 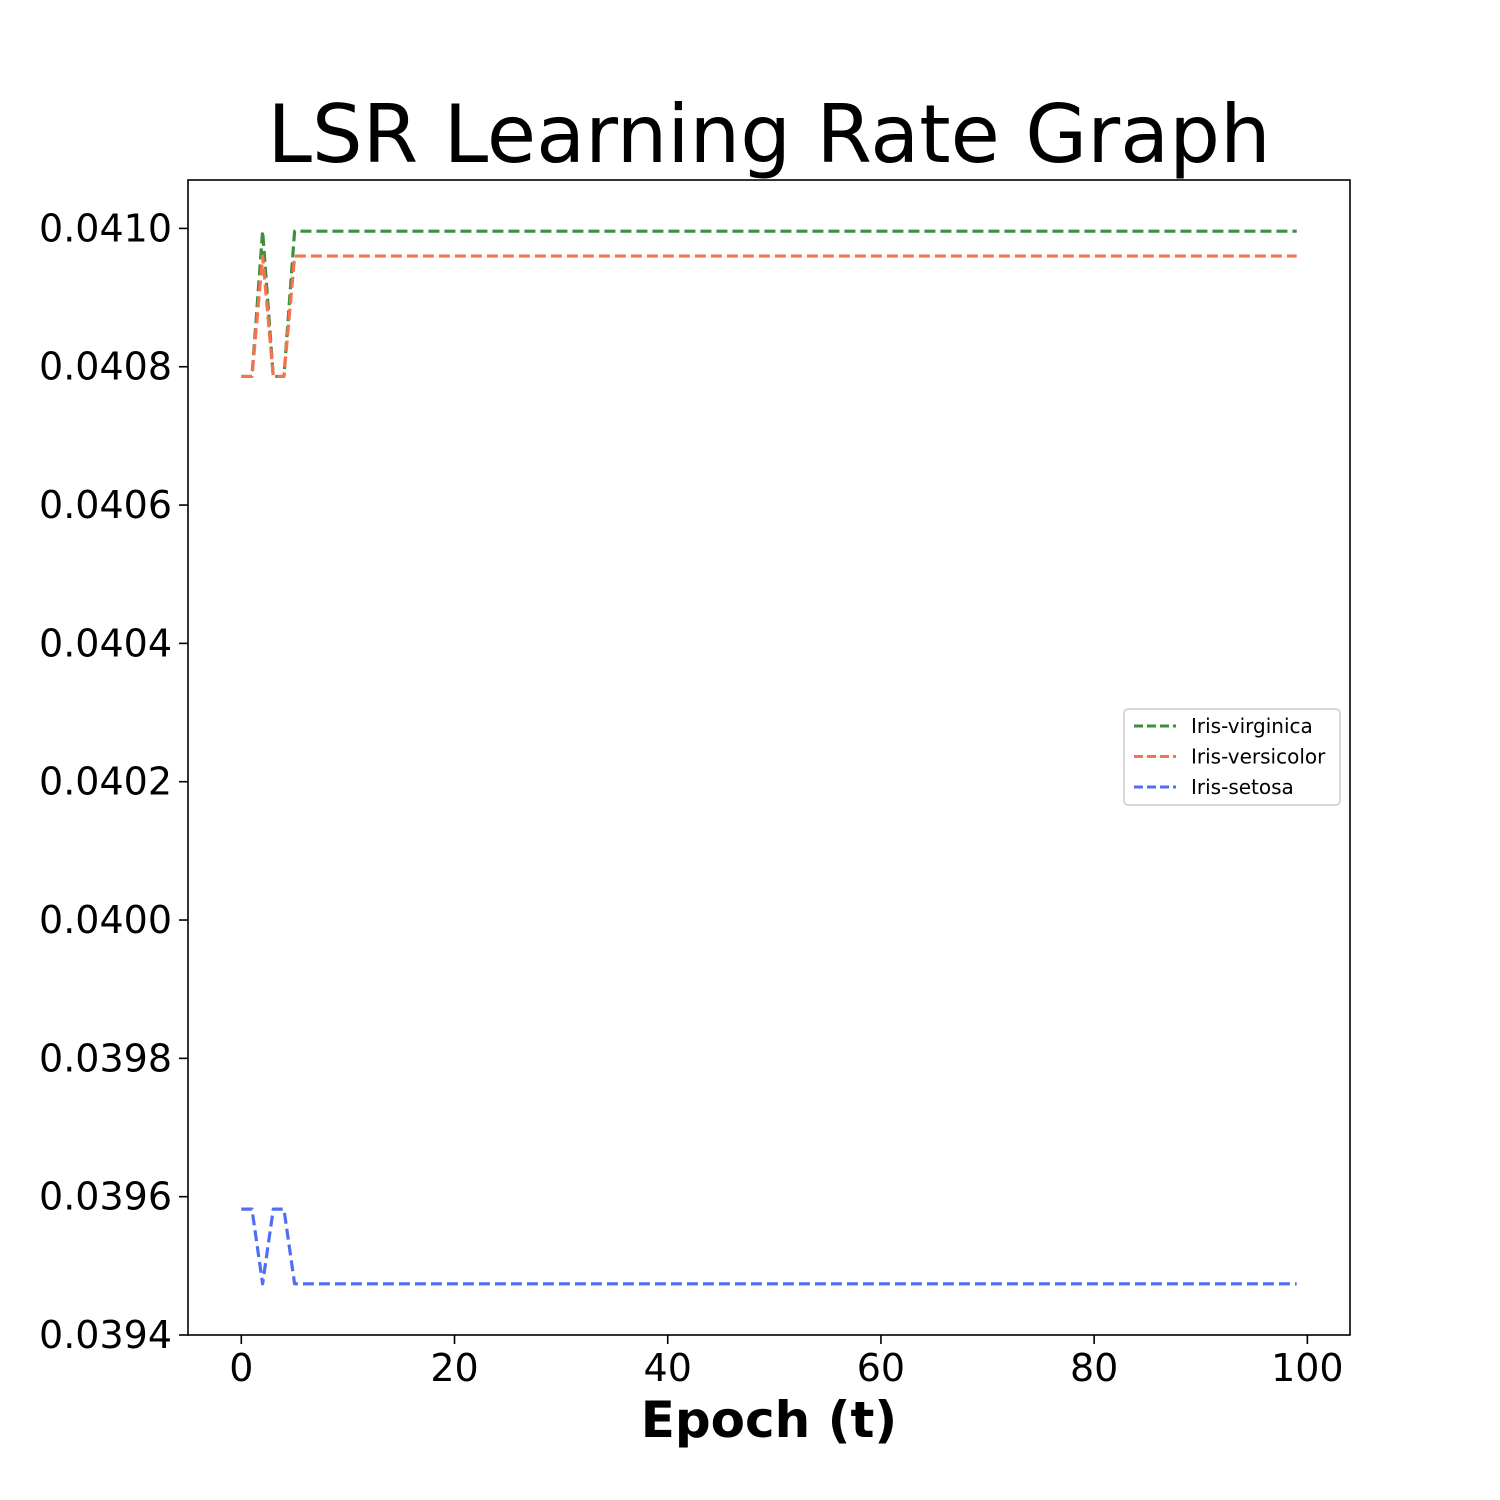 I want to click on y-tick-label: 0.0408, so click(x=105, y=367).